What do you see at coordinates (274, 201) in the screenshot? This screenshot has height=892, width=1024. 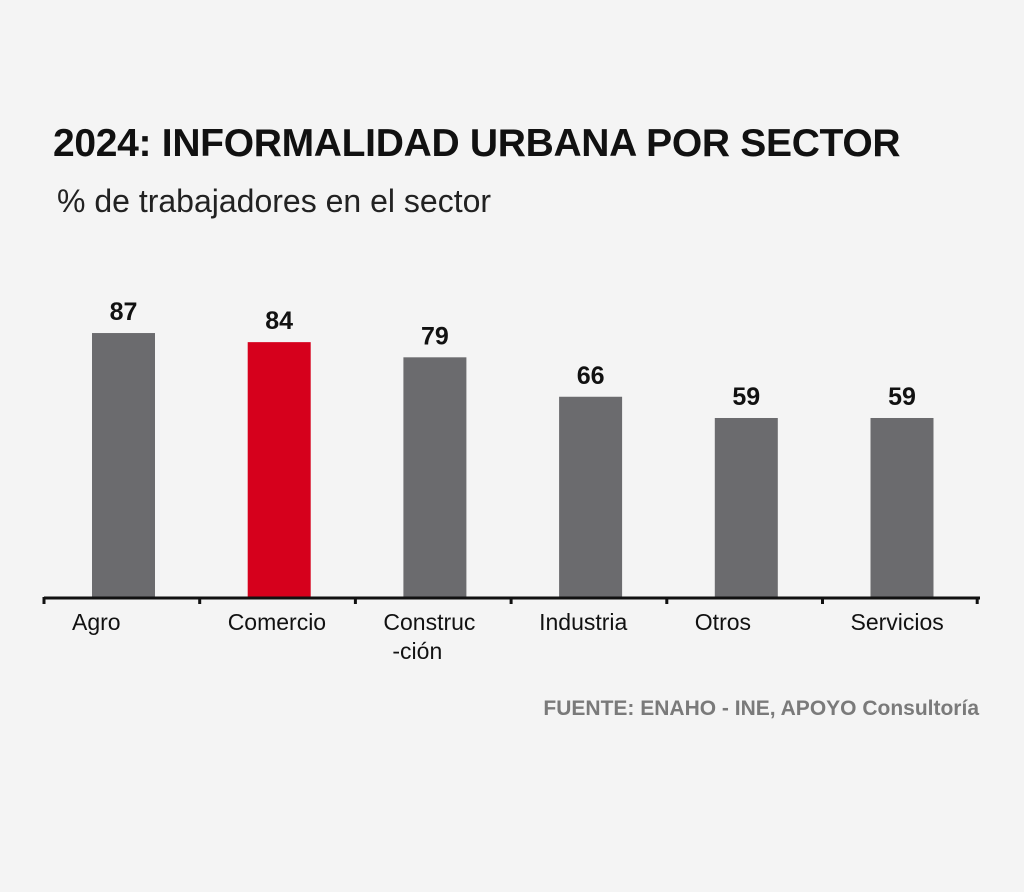 I see `chart-subtitle: % de trabajadores en el sector` at bounding box center [274, 201].